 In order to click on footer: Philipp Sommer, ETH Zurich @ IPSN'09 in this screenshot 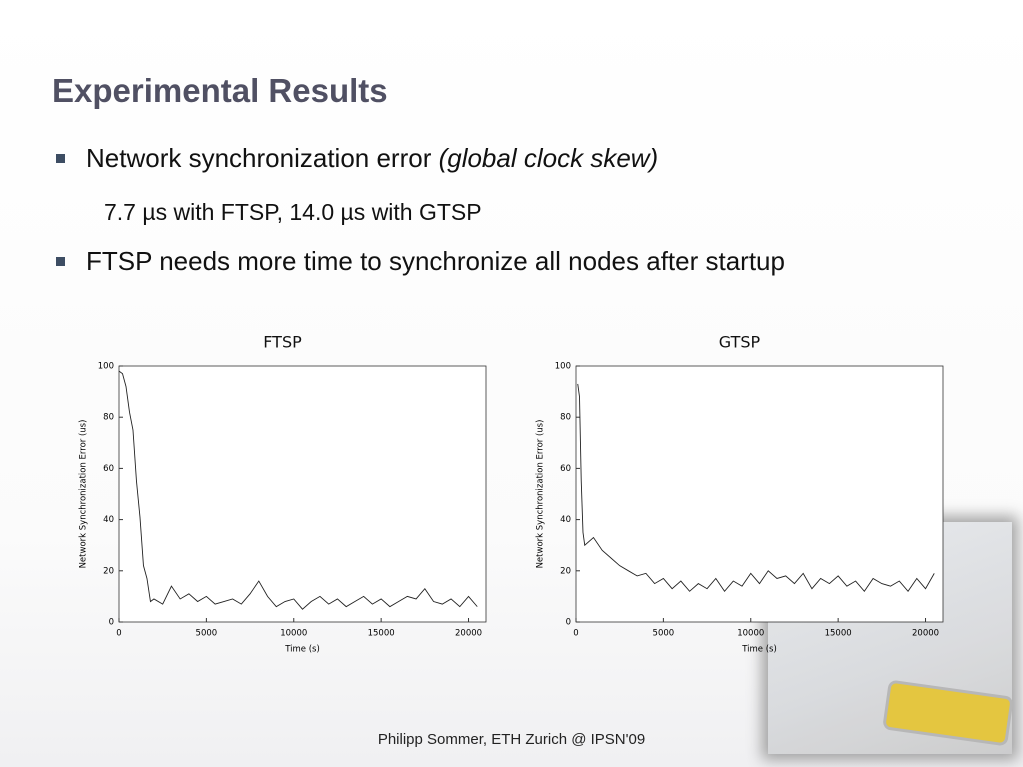, I will do `click(511, 739)`.